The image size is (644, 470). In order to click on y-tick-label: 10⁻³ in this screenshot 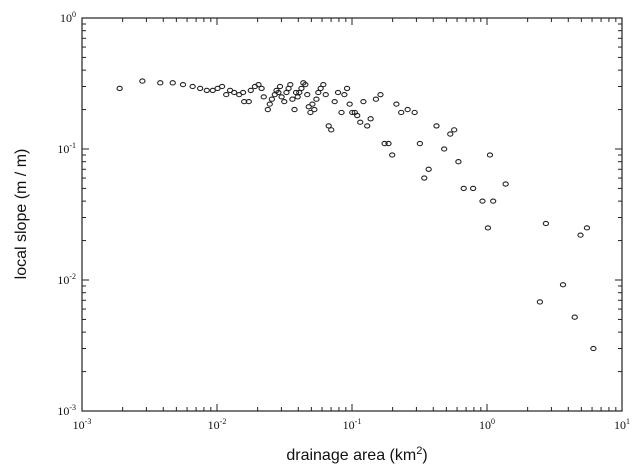, I will do `click(66, 410)`.